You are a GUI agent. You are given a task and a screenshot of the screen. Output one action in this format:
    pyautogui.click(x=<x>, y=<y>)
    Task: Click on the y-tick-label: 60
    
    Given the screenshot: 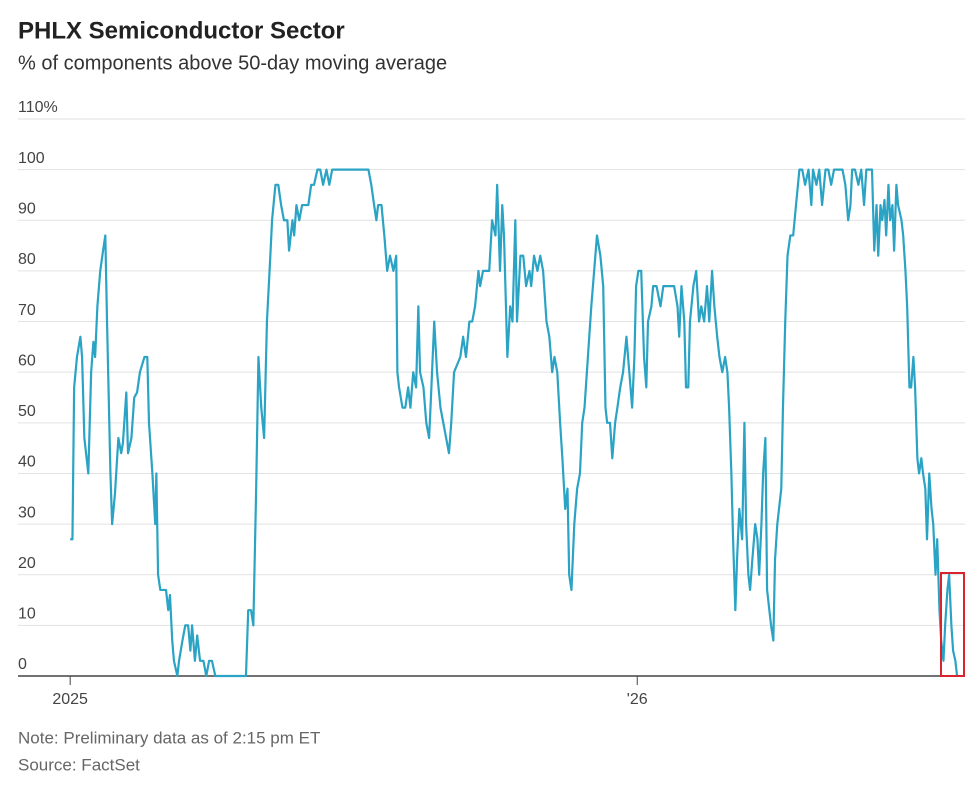 What is the action you would take?
    pyautogui.click(x=27, y=360)
    